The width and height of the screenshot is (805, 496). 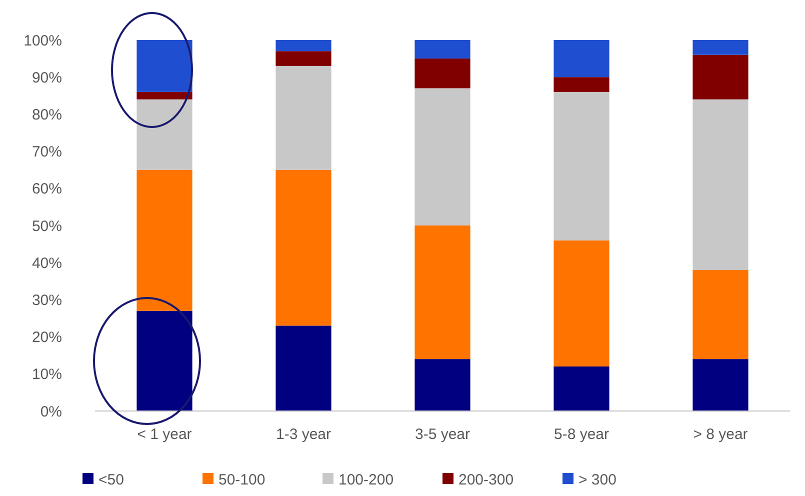 I want to click on legend-label: 100-200, so click(x=366, y=479).